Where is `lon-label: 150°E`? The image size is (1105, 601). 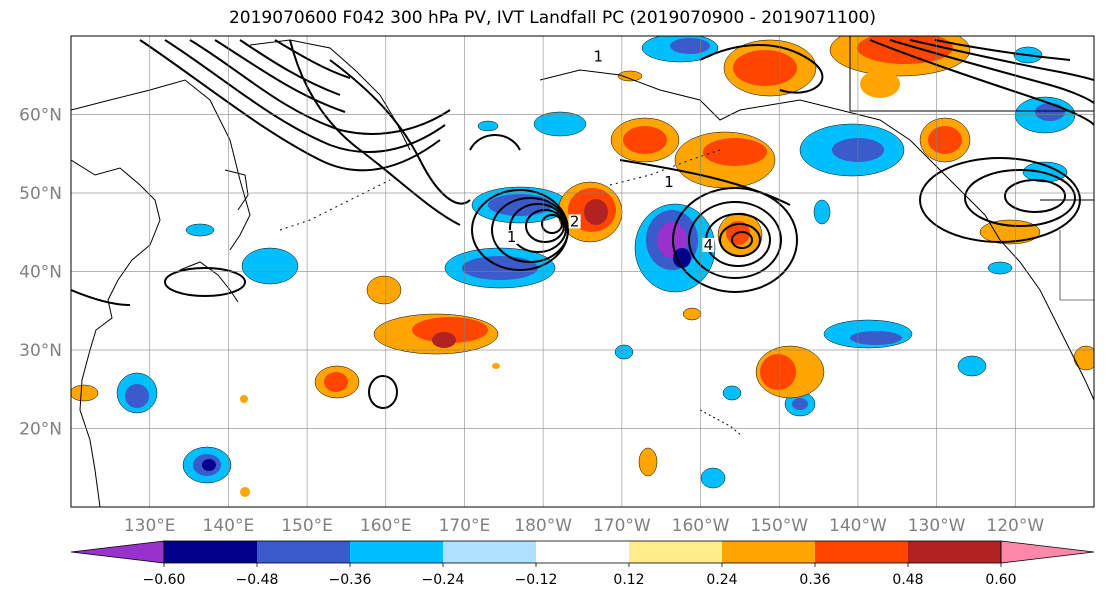 lon-label: 150°E is located at coordinates (307, 526).